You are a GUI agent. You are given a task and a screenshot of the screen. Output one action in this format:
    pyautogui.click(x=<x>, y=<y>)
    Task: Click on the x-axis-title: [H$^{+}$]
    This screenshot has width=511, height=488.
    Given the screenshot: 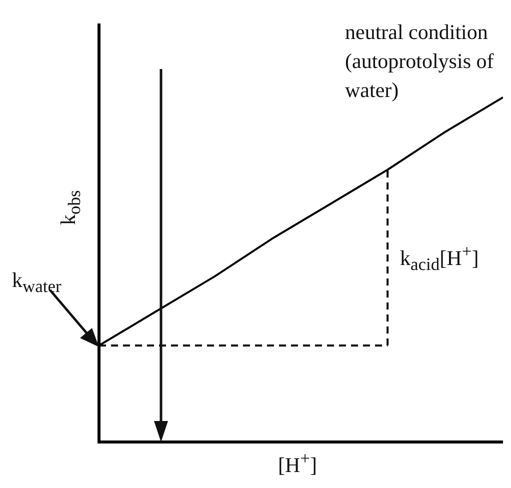 What is the action you would take?
    pyautogui.click(x=298, y=463)
    